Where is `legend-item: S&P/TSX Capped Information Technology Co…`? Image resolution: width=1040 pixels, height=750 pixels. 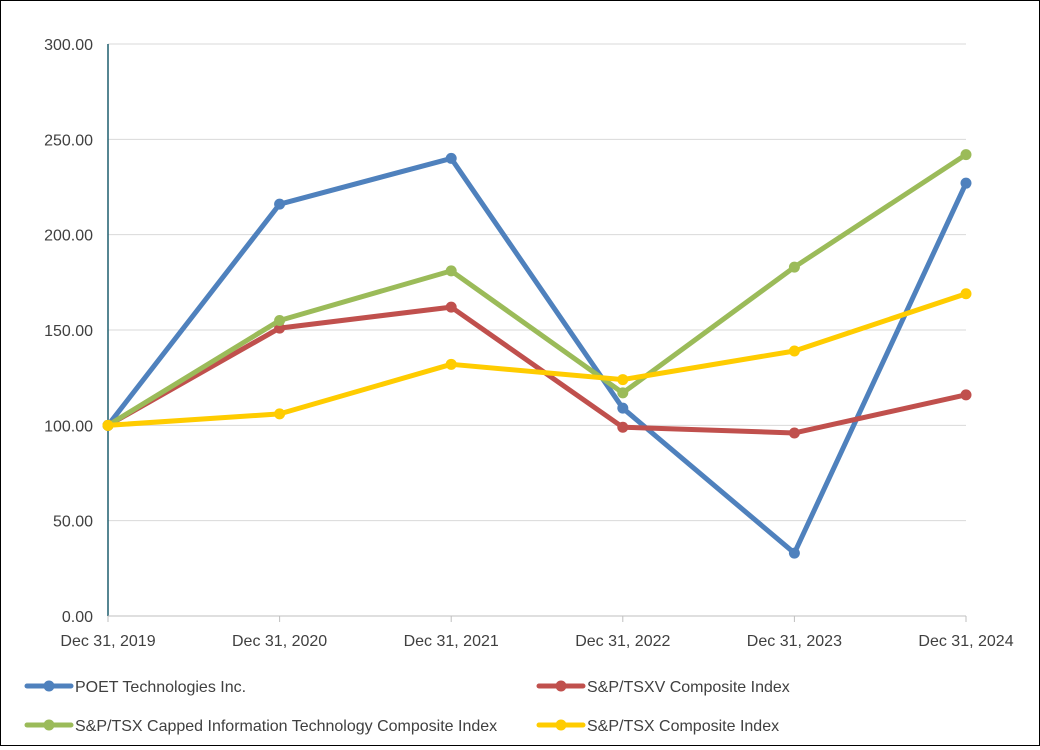 legend-item: S&P/TSX Capped Information Technology Co… is located at coordinates (260, 726).